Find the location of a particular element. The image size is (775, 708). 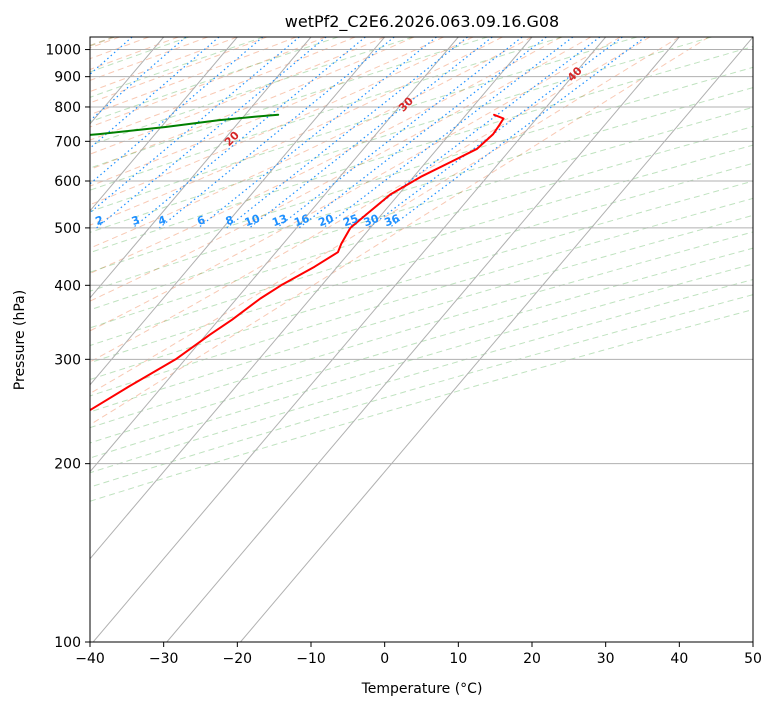

y-tick-label: 200 is located at coordinates (67, 465).